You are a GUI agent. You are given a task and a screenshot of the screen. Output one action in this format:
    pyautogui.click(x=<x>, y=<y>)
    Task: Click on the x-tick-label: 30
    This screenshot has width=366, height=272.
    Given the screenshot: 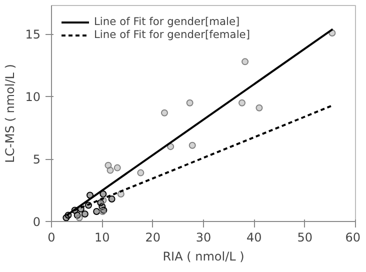 What is the action you would take?
    pyautogui.click(x=204, y=237)
    